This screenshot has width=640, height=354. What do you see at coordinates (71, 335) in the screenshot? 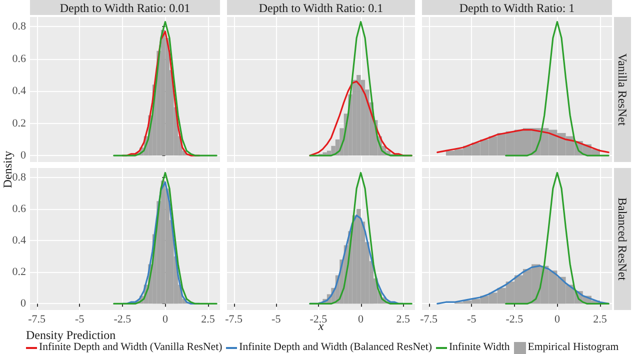
I see `legend-title: Density Prediction` at bounding box center [71, 335].